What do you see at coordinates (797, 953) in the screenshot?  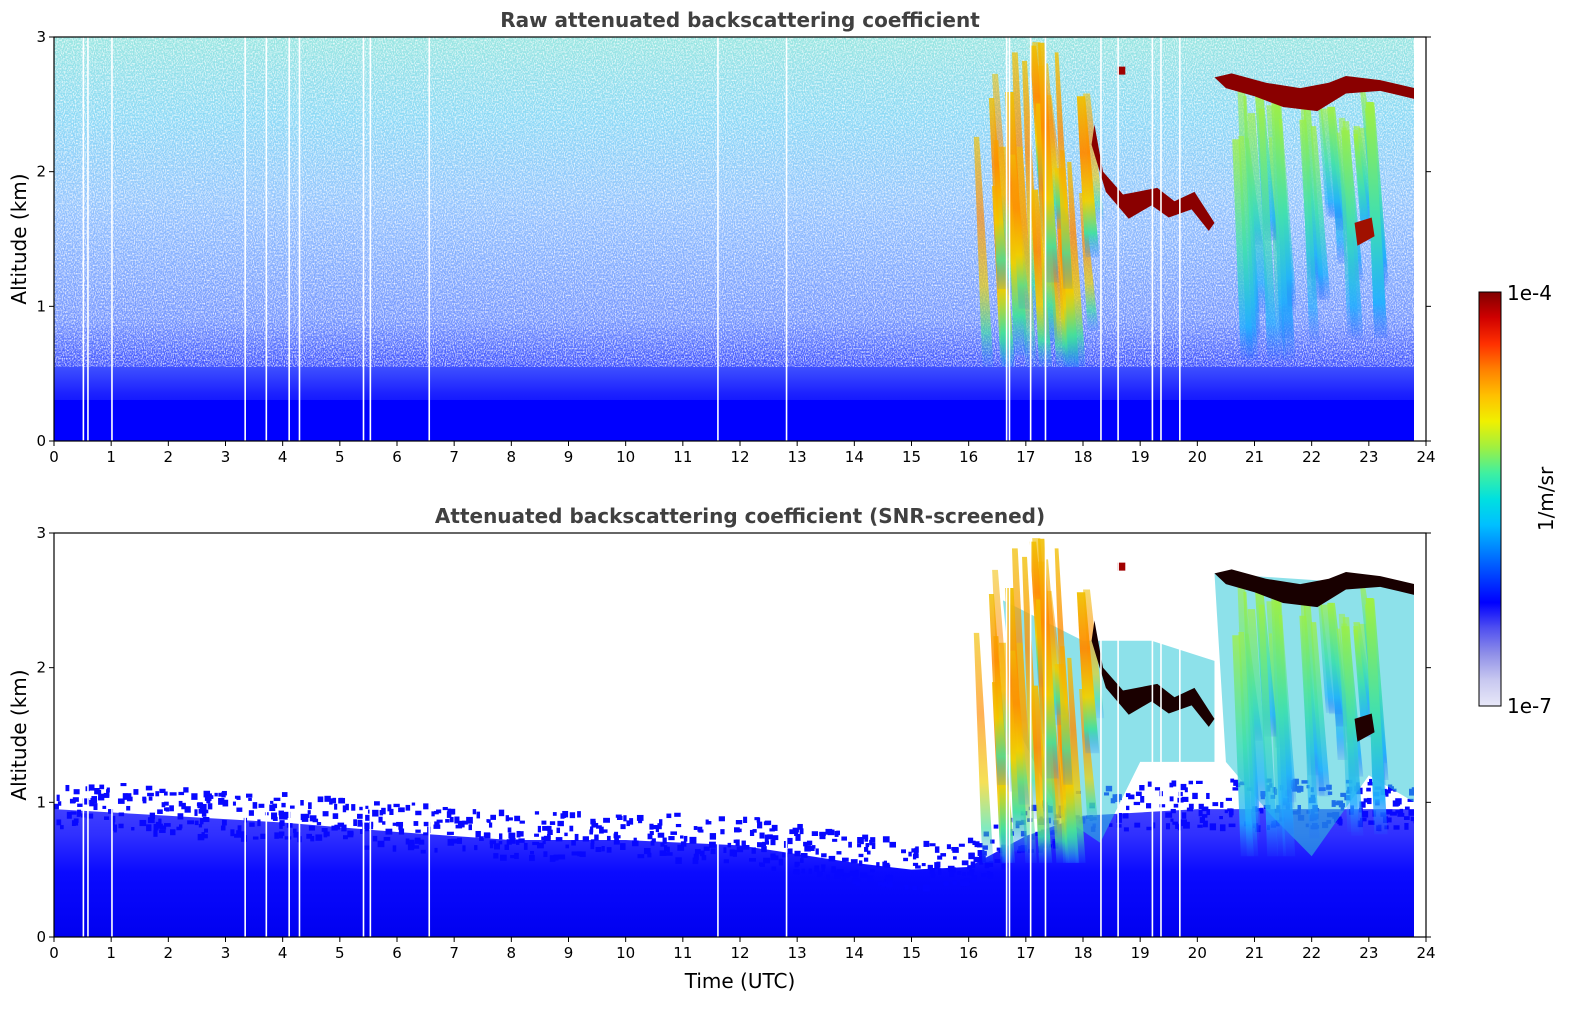 I see `x-tick-label: 13` at bounding box center [797, 953].